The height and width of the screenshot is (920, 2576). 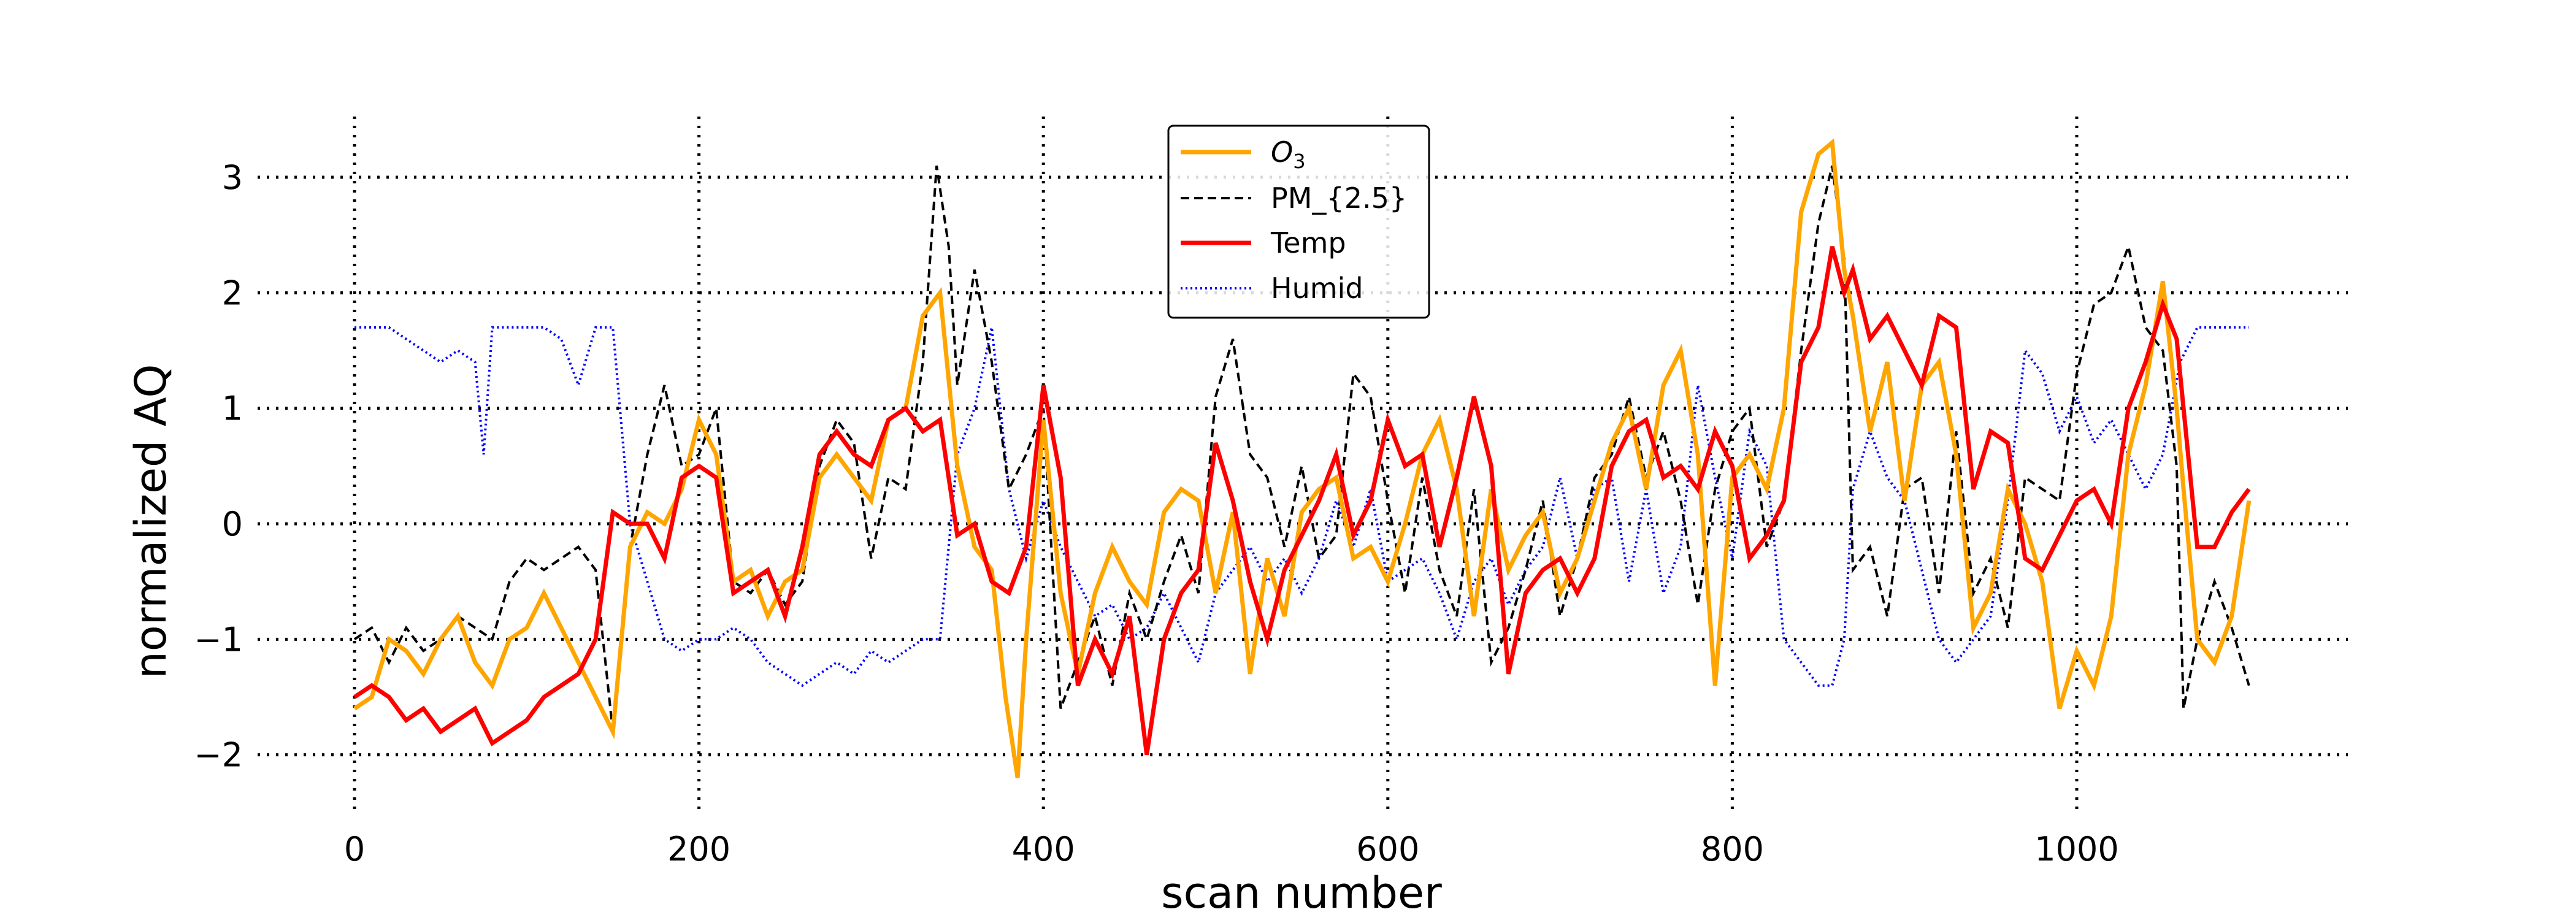 What do you see at coordinates (1282, 152) in the screenshot?
I see `legend-label-base: O` at bounding box center [1282, 152].